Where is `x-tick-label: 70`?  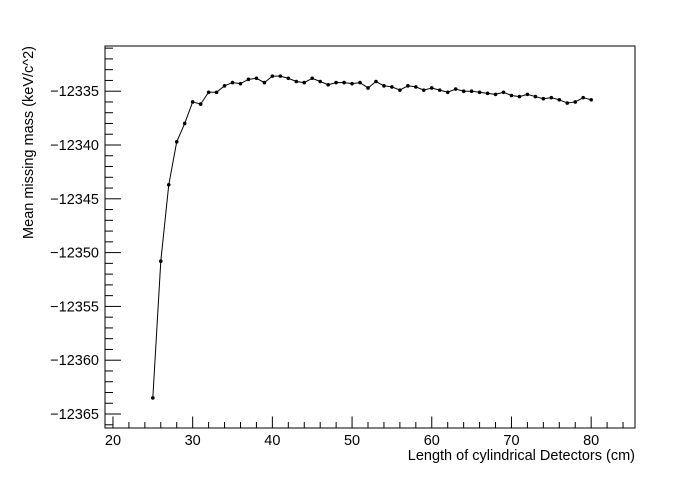 x-tick-label: 70 is located at coordinates (511, 441).